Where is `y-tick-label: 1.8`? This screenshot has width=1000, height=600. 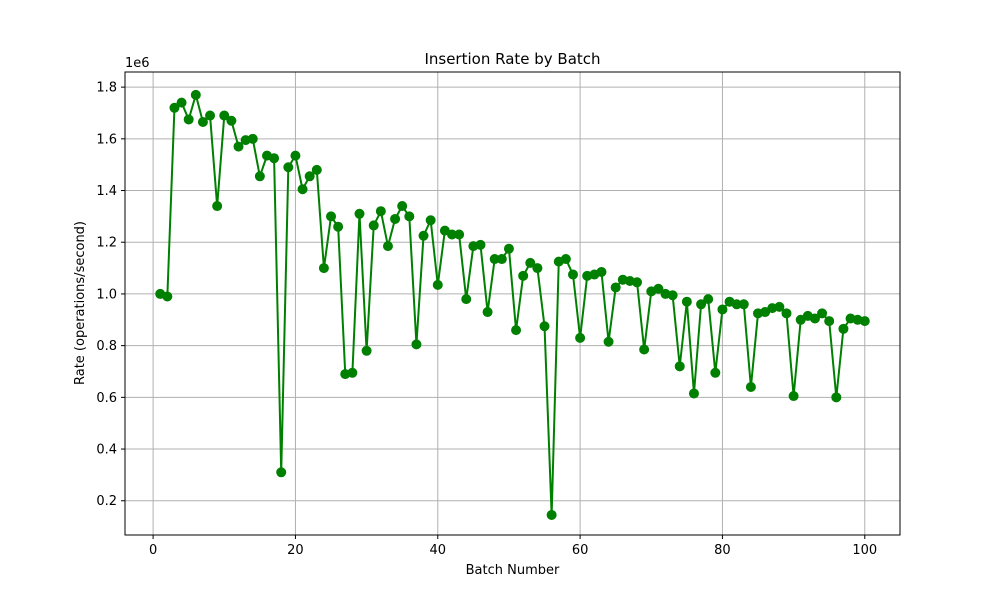
y-tick-label: 1.8 is located at coordinates (106, 88).